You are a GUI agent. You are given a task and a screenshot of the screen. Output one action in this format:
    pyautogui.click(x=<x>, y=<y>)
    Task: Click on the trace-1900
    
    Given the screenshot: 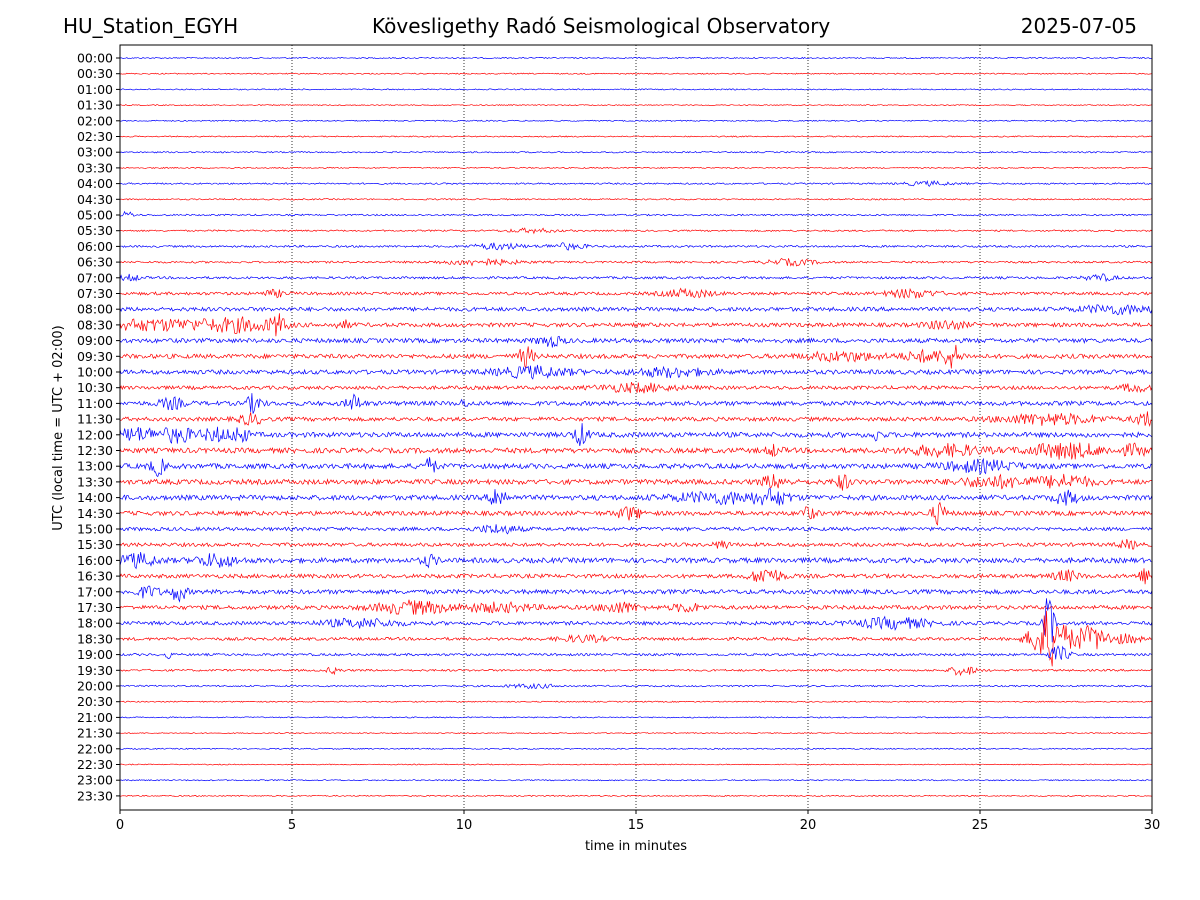 What is the action you would take?
    pyautogui.click(x=636, y=652)
    